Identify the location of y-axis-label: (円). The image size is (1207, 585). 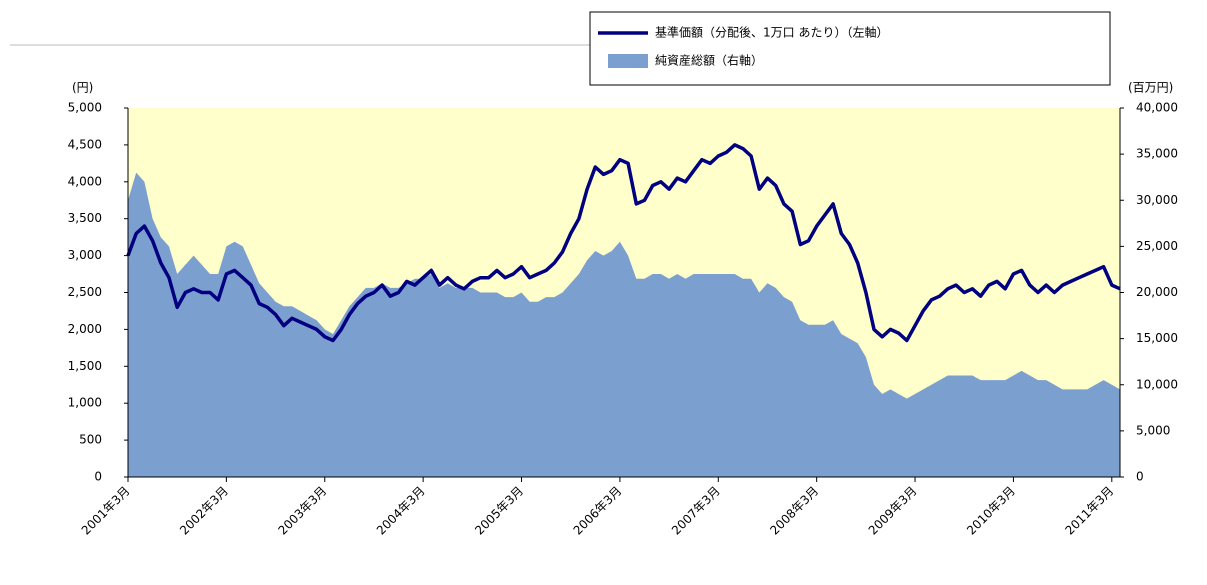
(82, 88).